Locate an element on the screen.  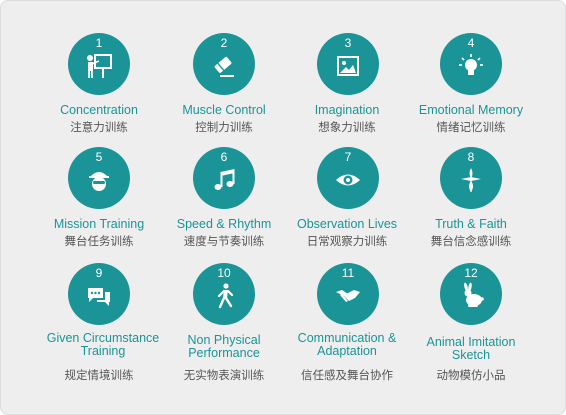
item-circle: 1 is located at coordinates (99, 64).